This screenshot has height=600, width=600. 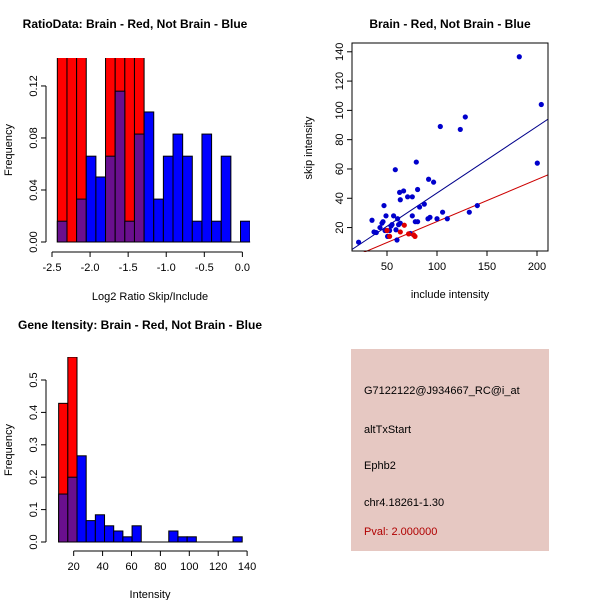 What do you see at coordinates (455, 213) in the screenshot?
I see `fit-line-red` at bounding box center [455, 213].